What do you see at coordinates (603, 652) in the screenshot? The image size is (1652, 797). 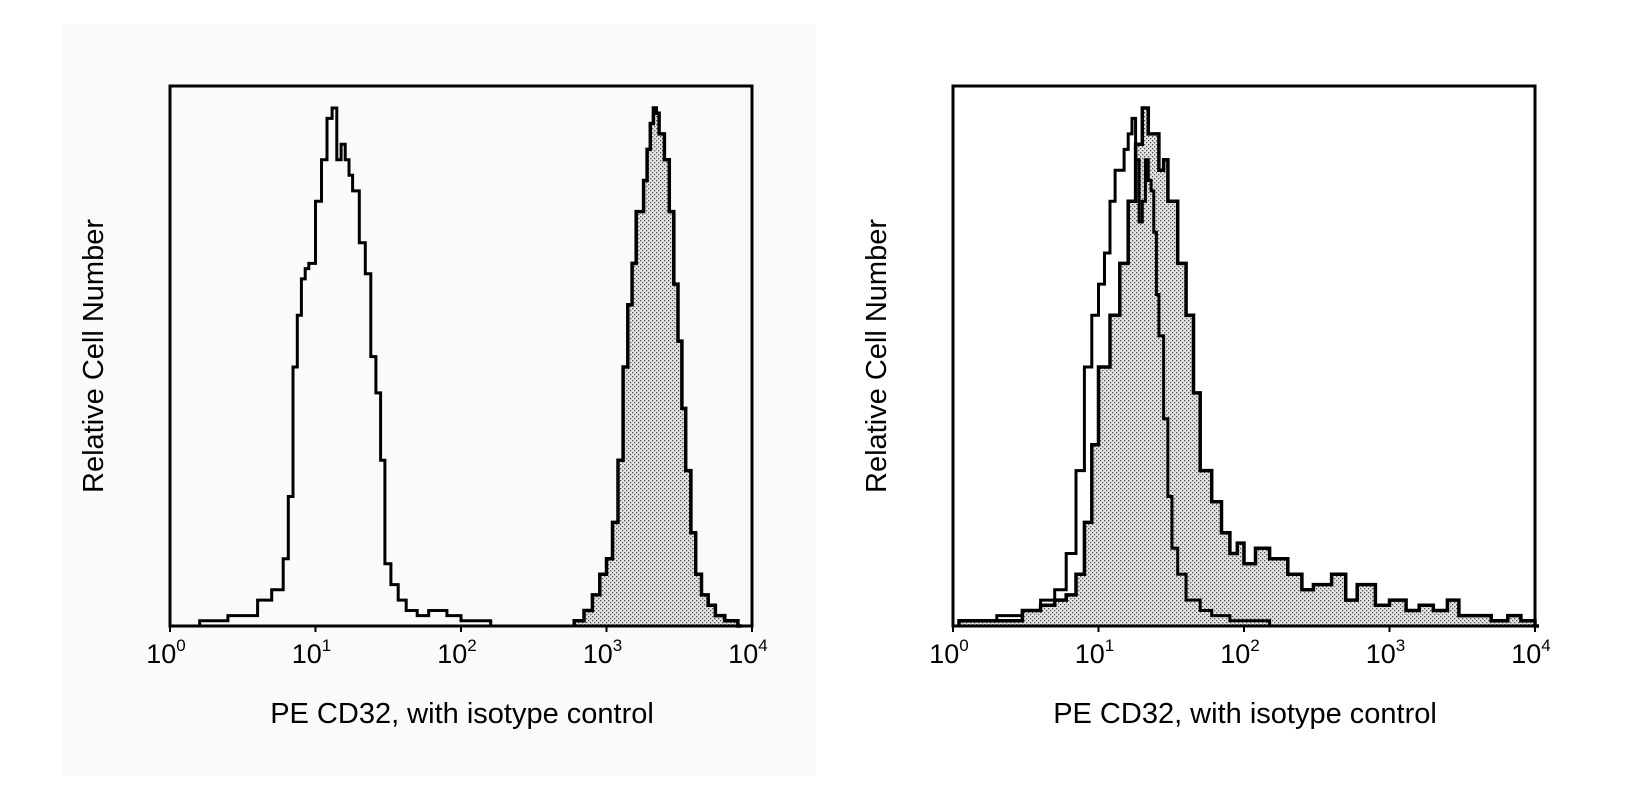 I see `histogram-0-x-tick-label-3: 10³` at bounding box center [603, 652].